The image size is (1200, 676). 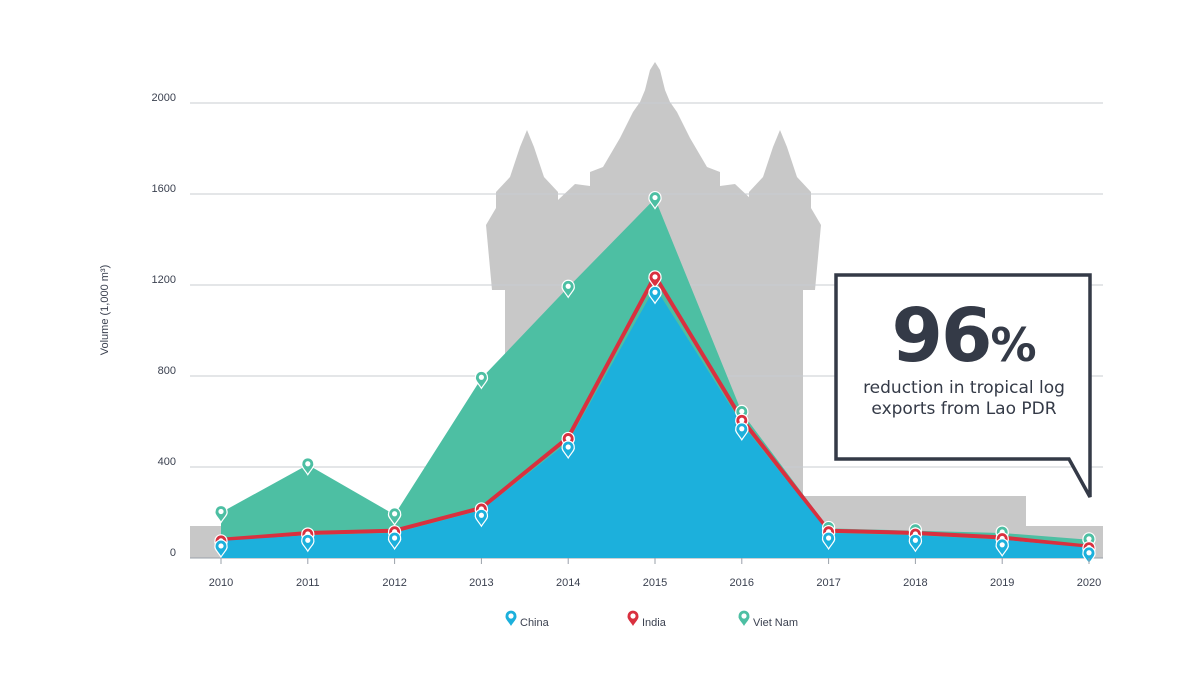 I want to click on temple-step, so click(x=913, y=512).